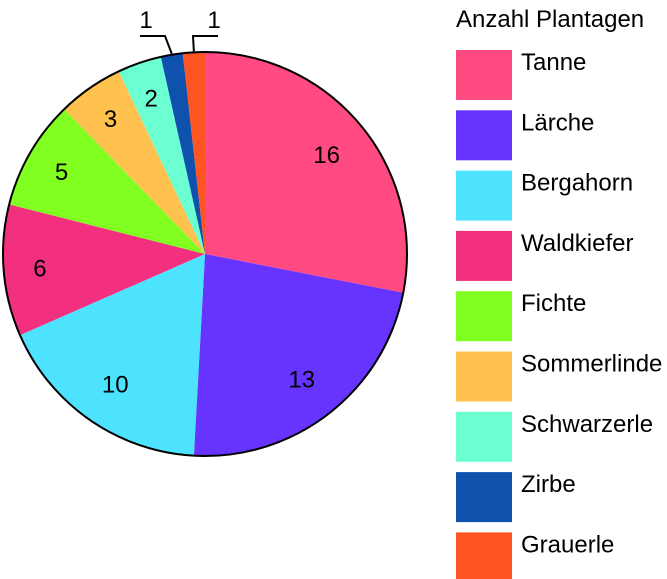 The image size is (667, 579). I want to click on legend-label-schwarzerle: Schwarzerle, so click(587, 424).